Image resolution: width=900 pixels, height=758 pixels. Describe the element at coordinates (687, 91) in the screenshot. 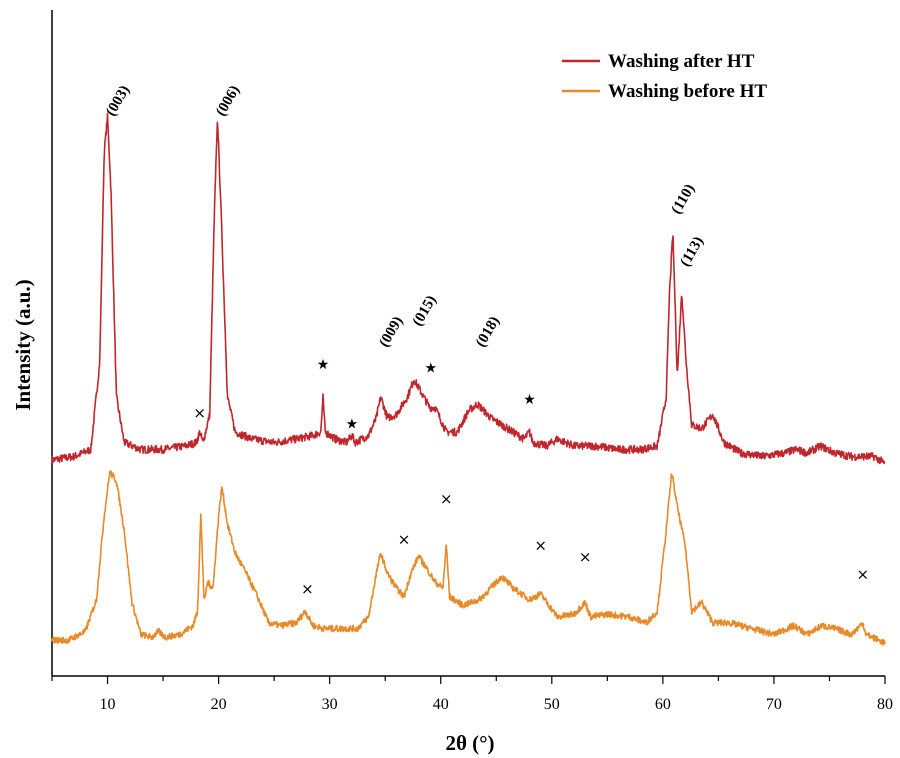

I see `legend-label-before-ht: Washing before HT` at that location.